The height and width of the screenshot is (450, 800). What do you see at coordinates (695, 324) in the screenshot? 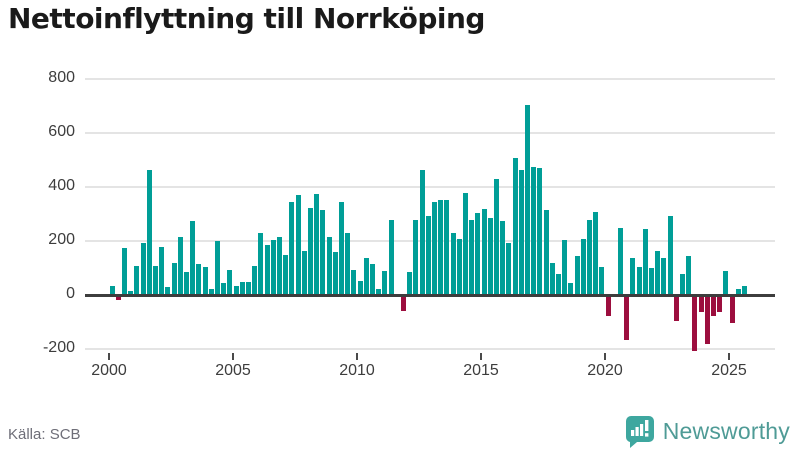
I see `bar-2023-q3` at bounding box center [695, 324].